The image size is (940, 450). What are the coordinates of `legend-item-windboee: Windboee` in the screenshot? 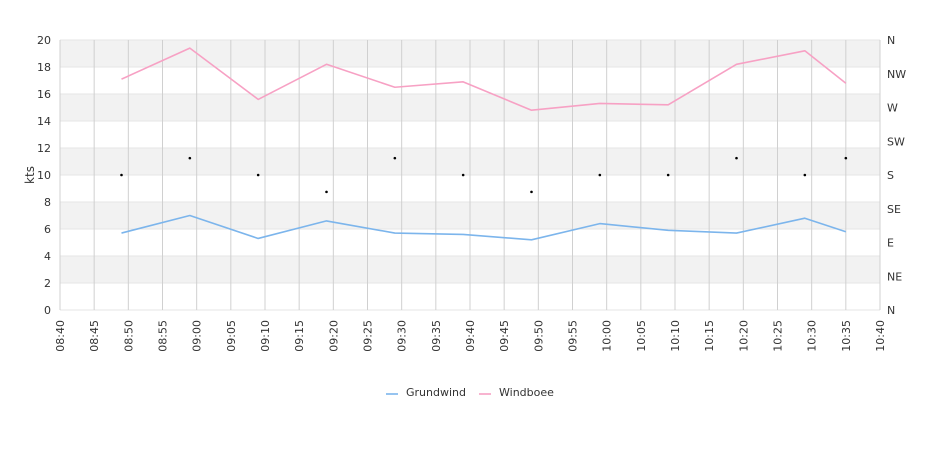 It's located at (516, 392).